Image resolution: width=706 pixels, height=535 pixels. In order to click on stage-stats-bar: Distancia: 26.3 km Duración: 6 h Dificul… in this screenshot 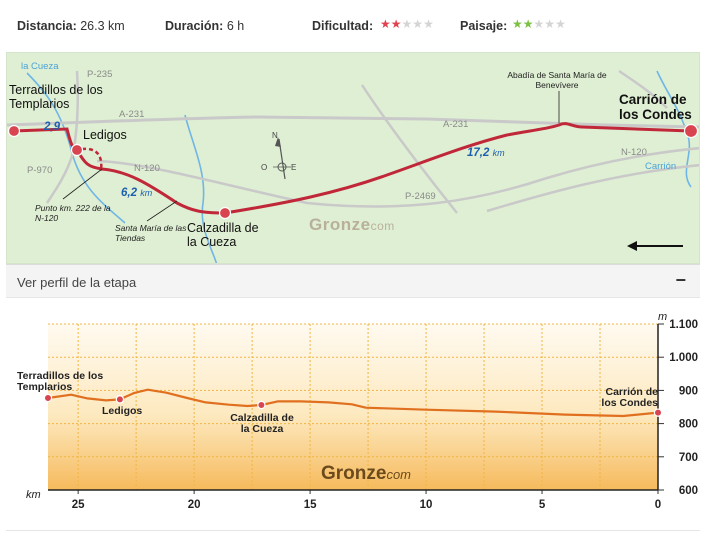, I will do `click(353, 26)`.